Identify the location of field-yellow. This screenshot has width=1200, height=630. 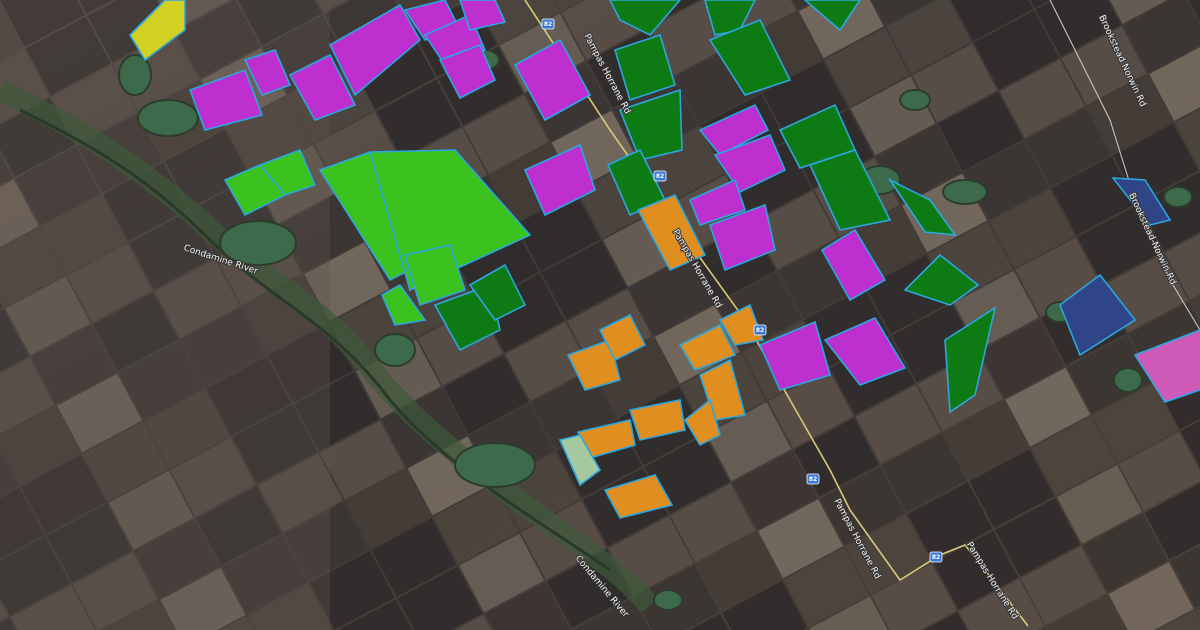
(157, 31).